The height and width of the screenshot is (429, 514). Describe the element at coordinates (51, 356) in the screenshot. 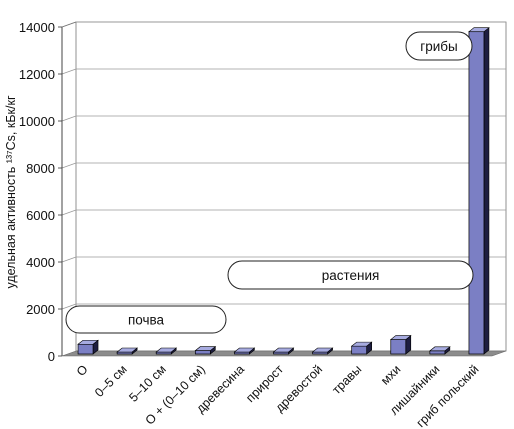

I see `y-tick-label: 0` at that location.